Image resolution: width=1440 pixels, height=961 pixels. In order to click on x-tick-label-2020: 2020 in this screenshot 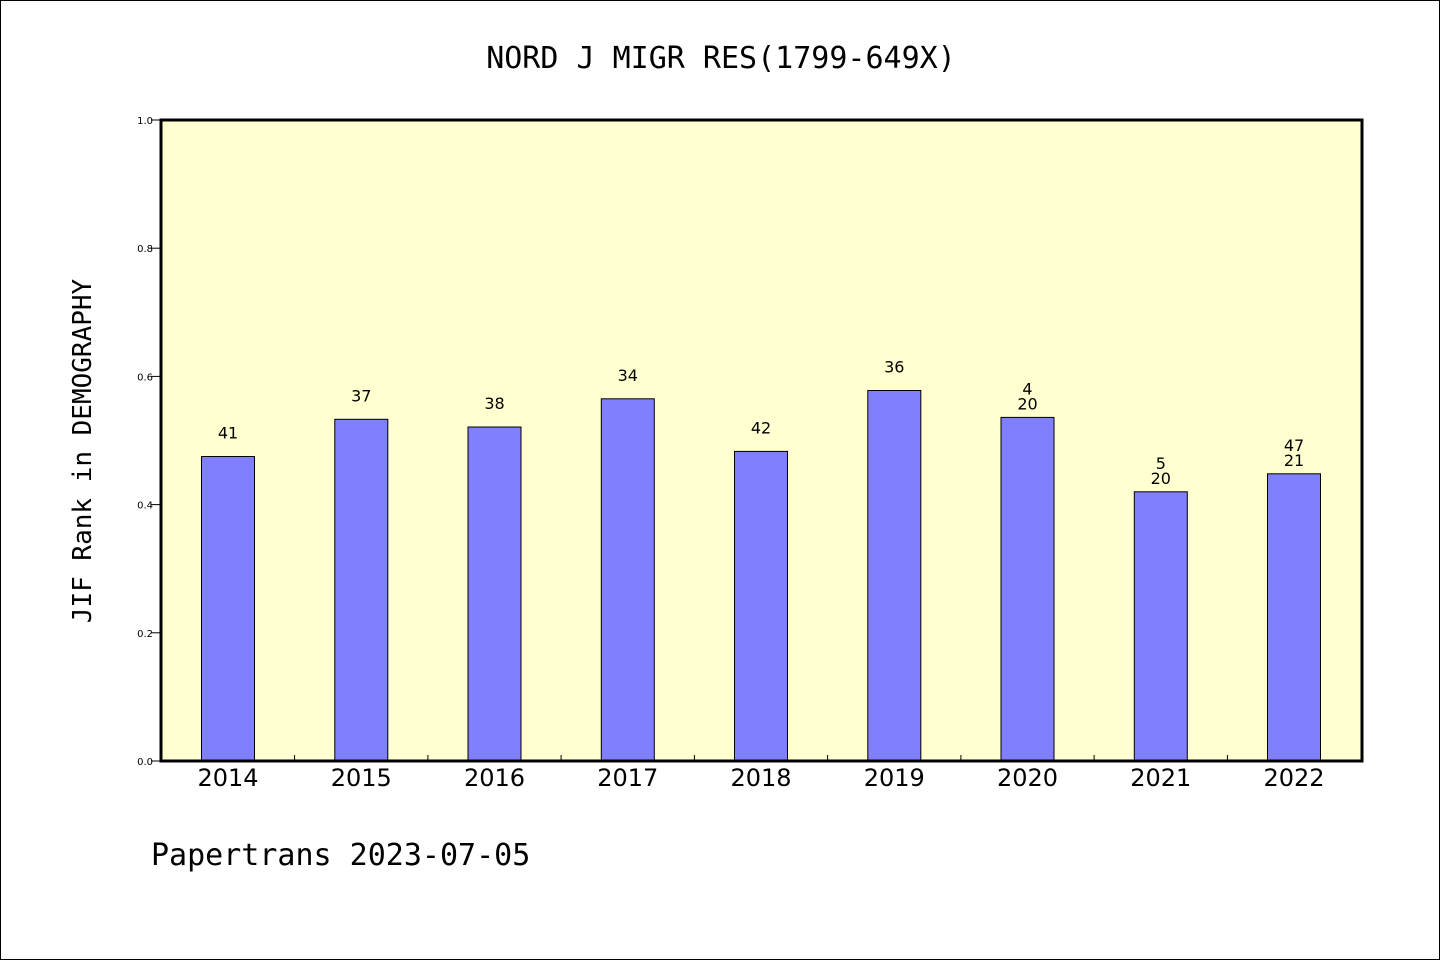, I will do `click(1027, 778)`.